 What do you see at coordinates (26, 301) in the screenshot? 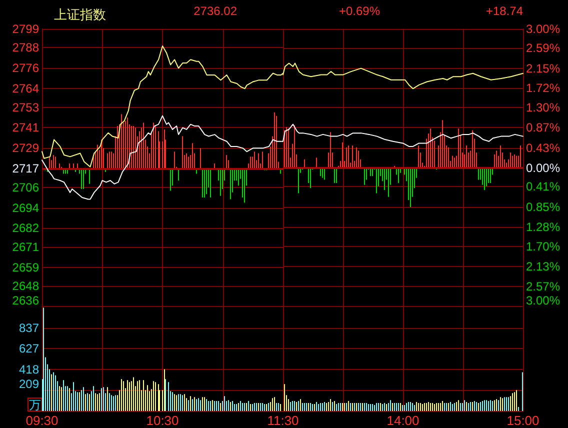
I see `y-tick-label: 2636` at bounding box center [26, 301].